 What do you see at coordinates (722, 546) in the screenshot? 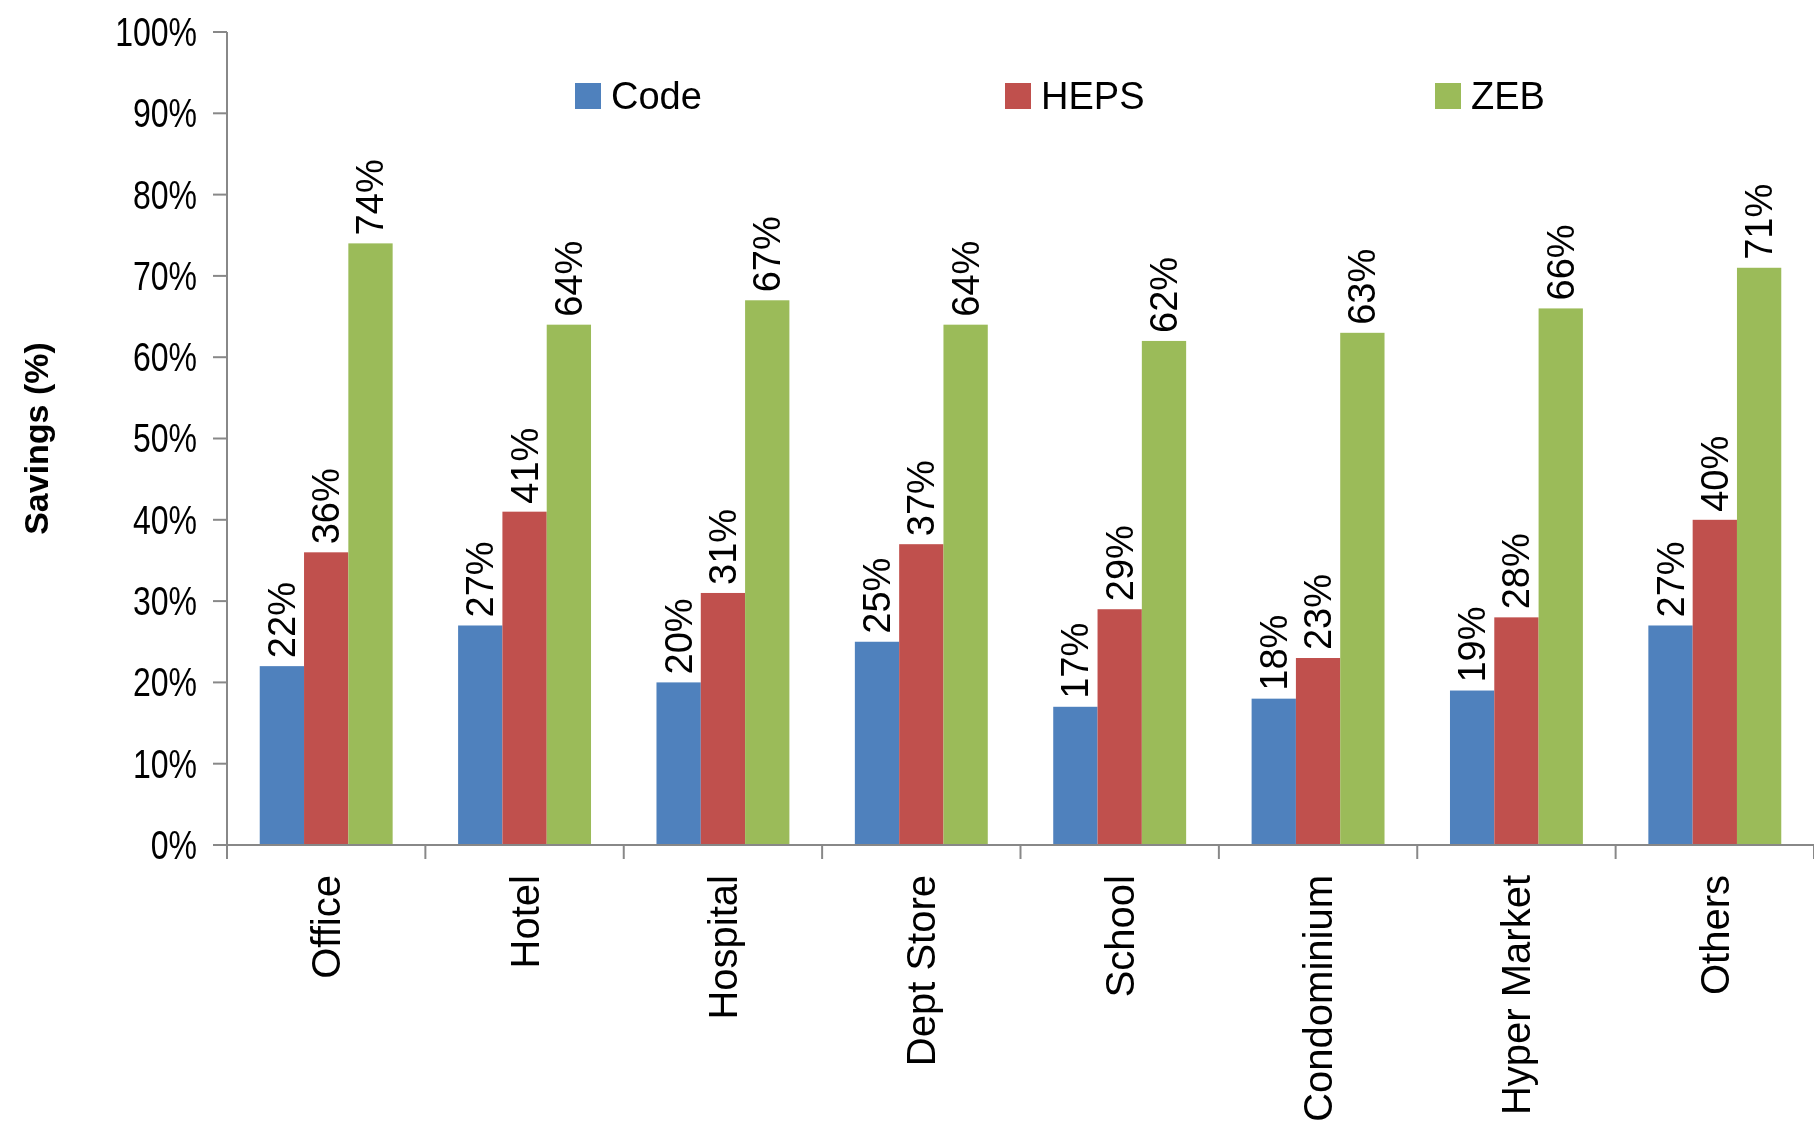
I see `data-label: 31%` at bounding box center [722, 546].